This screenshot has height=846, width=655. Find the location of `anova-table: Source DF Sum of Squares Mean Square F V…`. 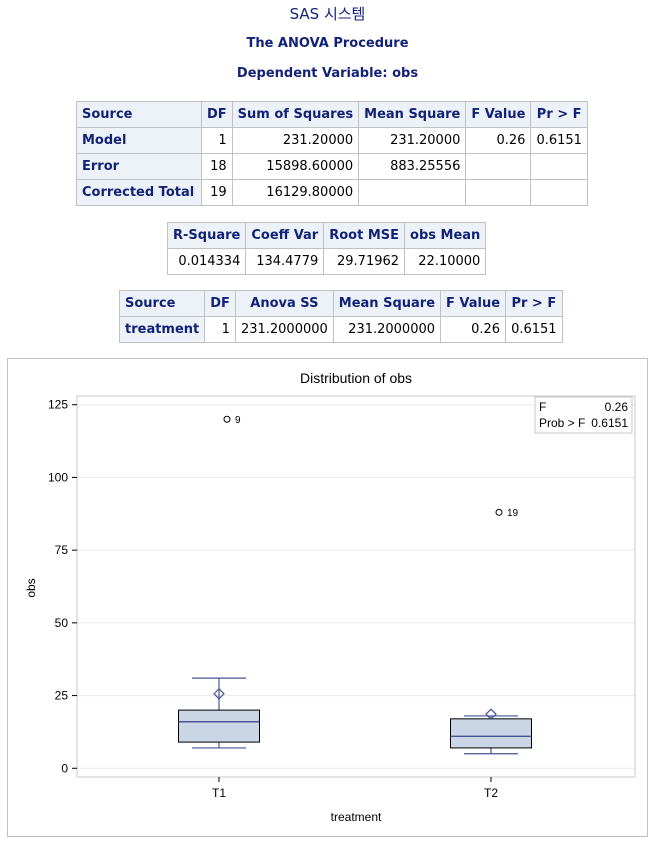

anova-table: Source DF Sum of Squares Mean Square F V… is located at coordinates (332, 153).